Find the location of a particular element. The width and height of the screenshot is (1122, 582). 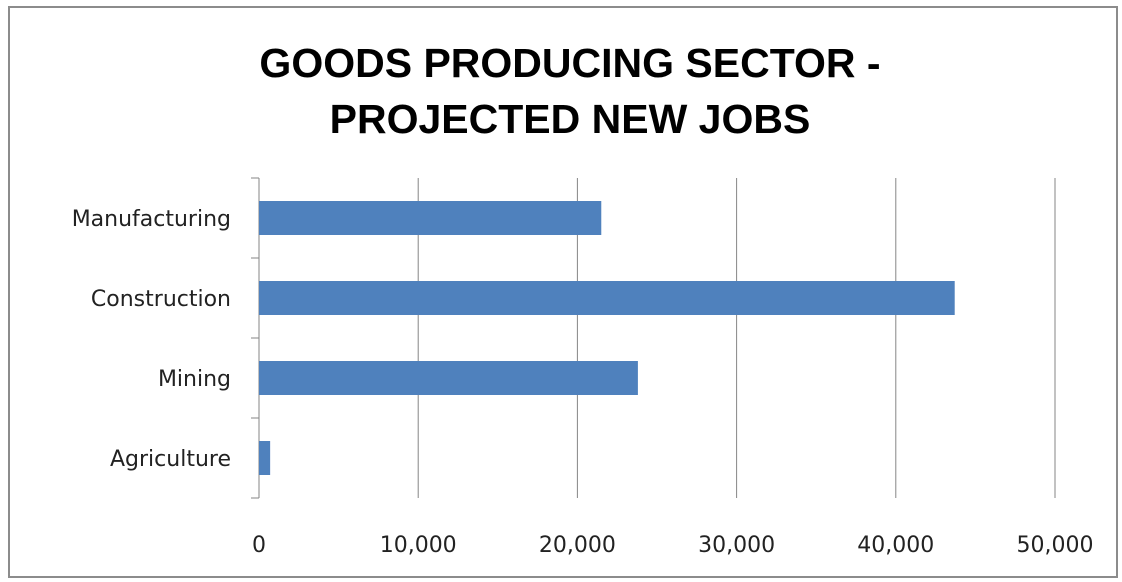

chart-title-line-1: GOODS PRODUCING SECTOR - is located at coordinates (569, 63).